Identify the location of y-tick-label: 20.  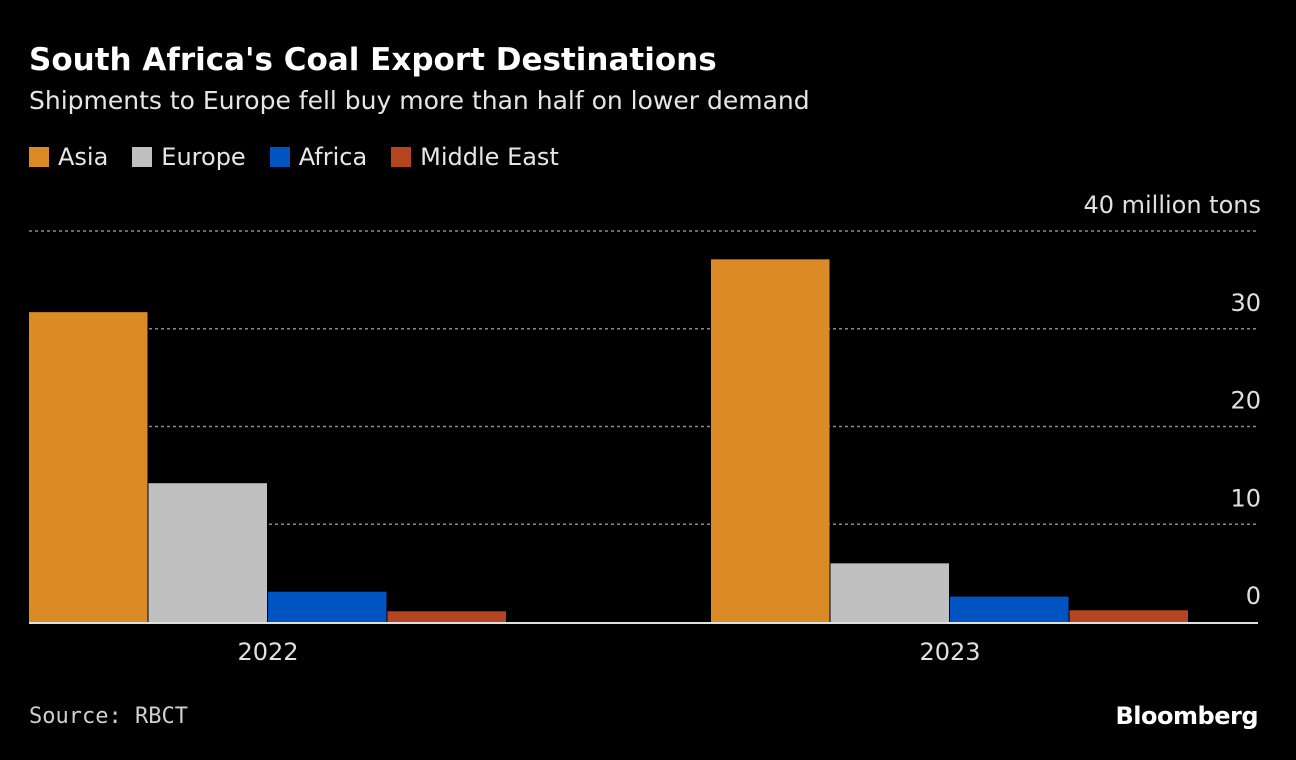
(1245, 401).